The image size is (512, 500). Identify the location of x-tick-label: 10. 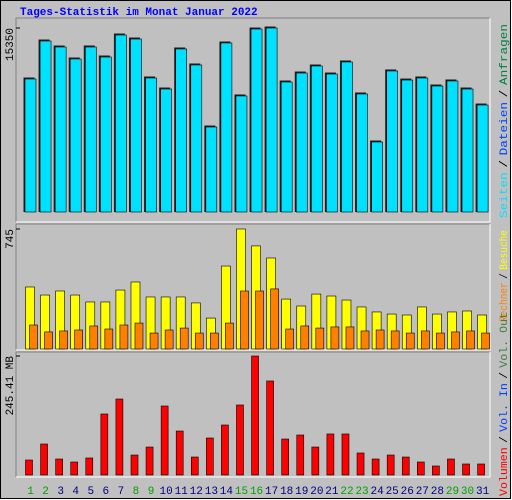
(166, 492).